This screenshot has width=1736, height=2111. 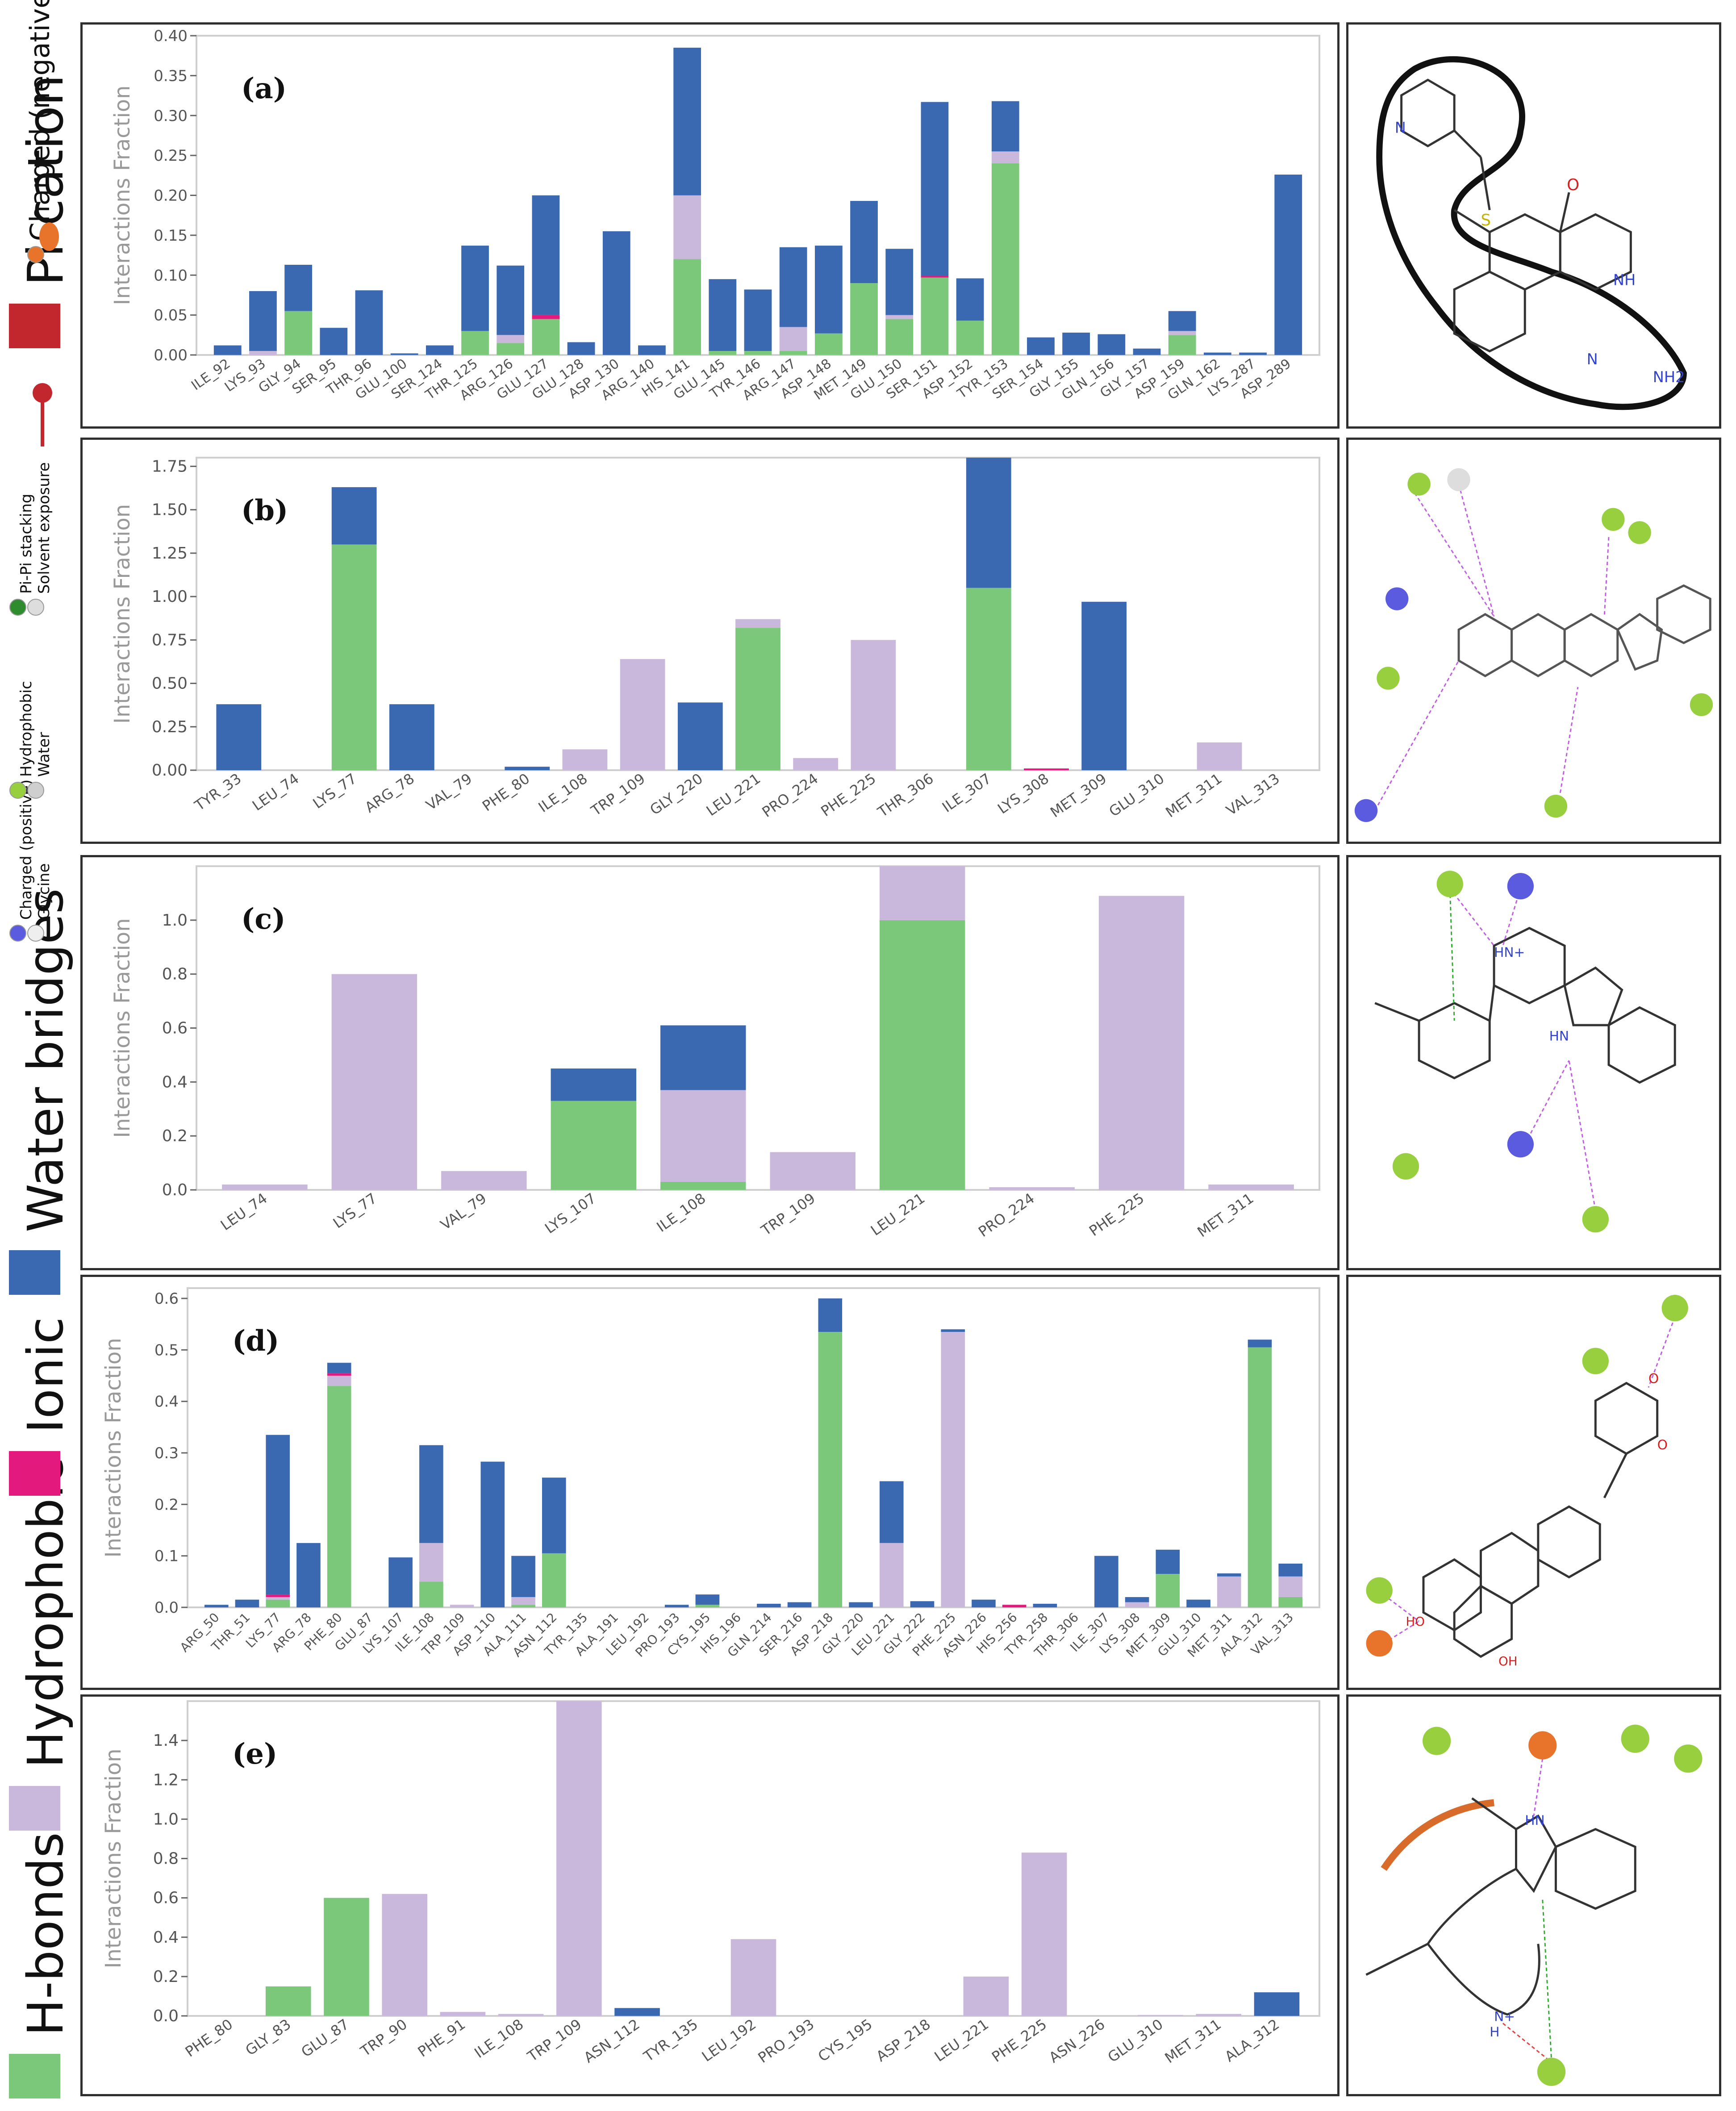 I want to click on x-tick-label: TRP_109, so click(x=554, y=2040).